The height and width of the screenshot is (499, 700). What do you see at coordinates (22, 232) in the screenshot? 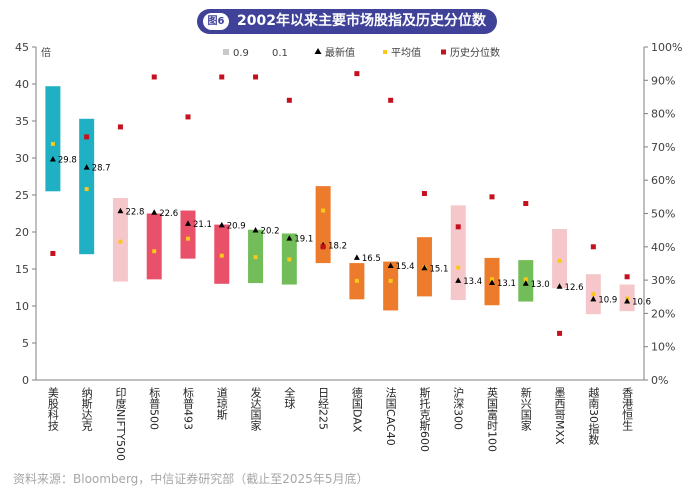
I see `y-tick-label: 20` at bounding box center [22, 232].